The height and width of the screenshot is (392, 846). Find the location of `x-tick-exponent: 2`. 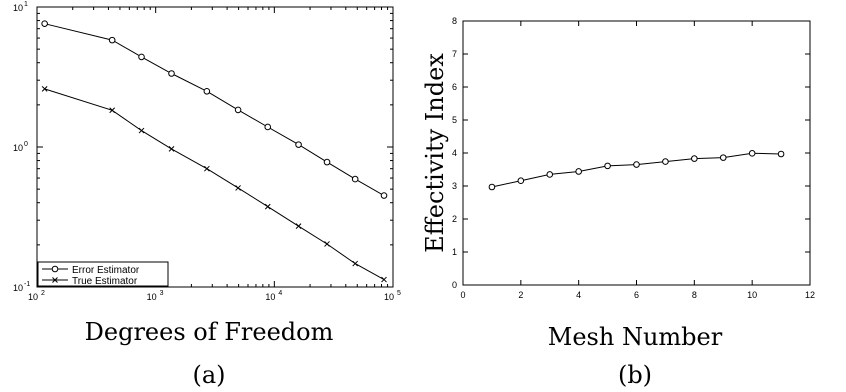

x-tick-exponent: 2 is located at coordinates (43, 293).